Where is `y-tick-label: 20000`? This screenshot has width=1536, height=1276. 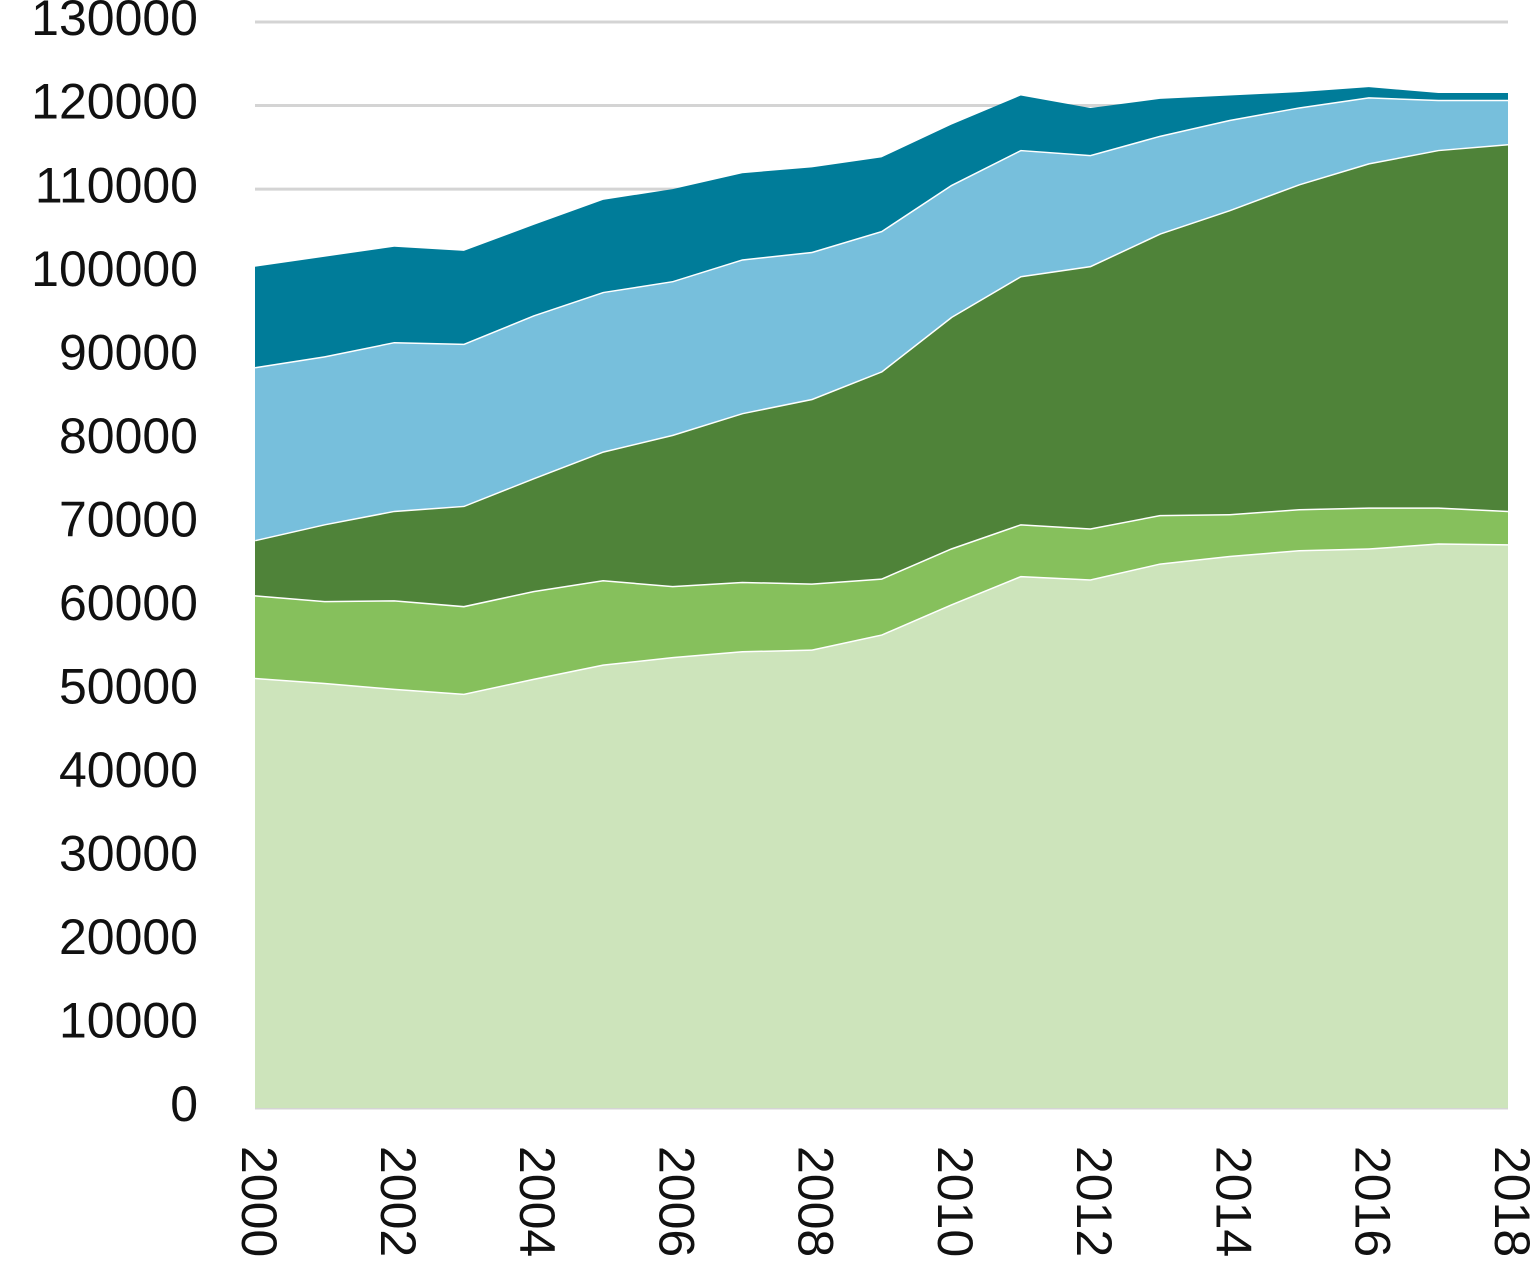
y-tick-label: 20000 is located at coordinates (128, 937).